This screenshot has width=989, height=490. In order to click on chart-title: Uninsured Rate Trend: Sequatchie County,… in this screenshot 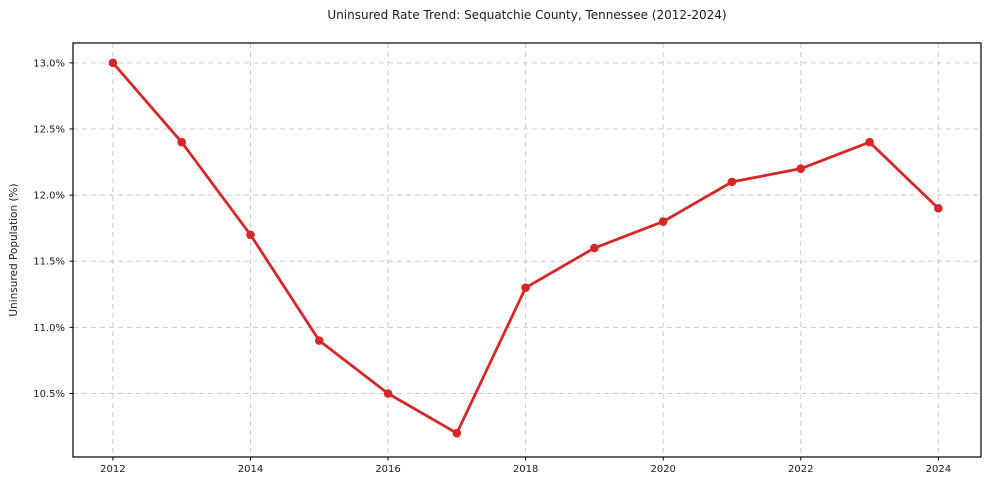, I will do `click(527, 15)`.